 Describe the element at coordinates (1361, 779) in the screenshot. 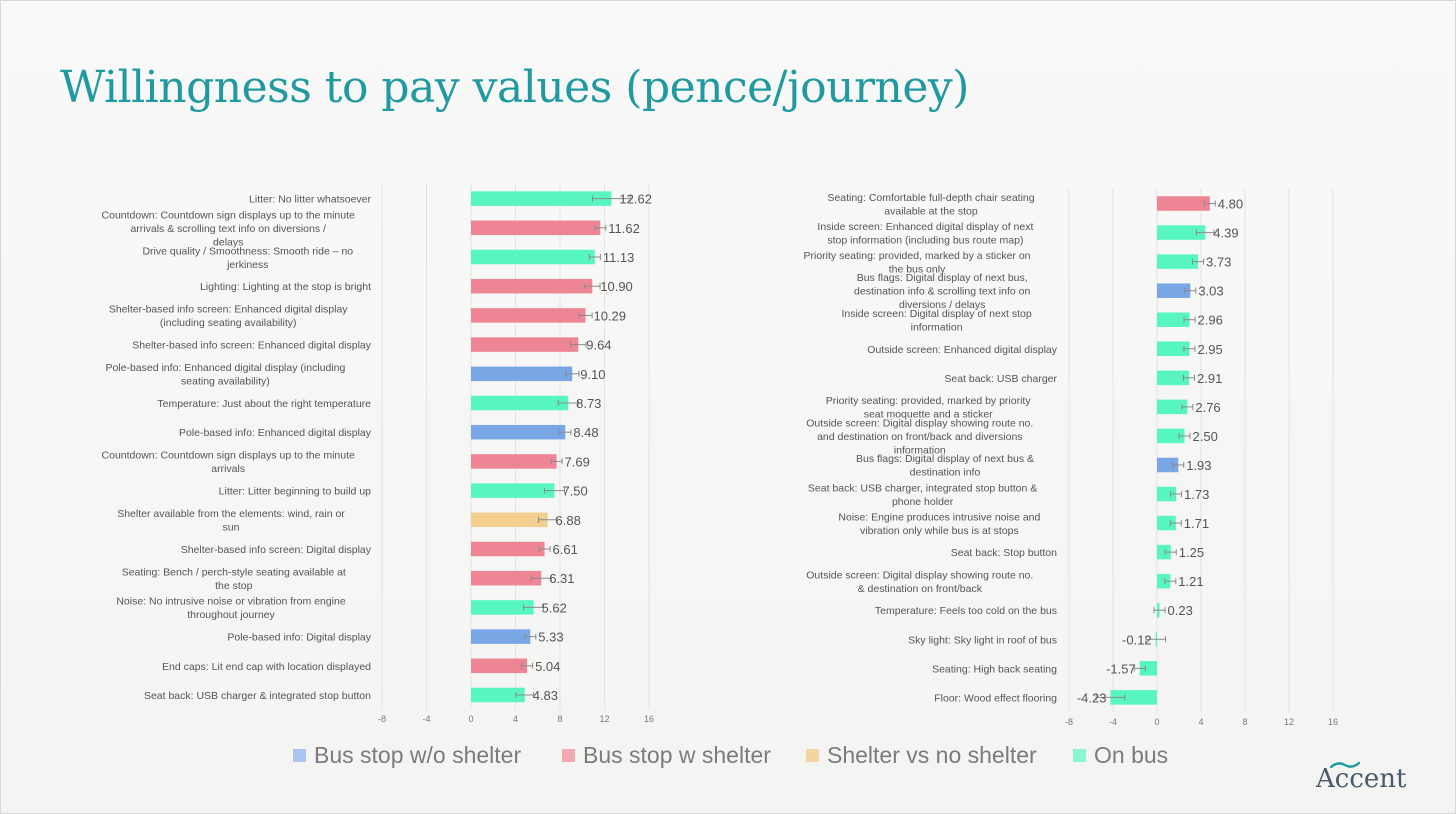

I see `logo-text: Accent` at that location.